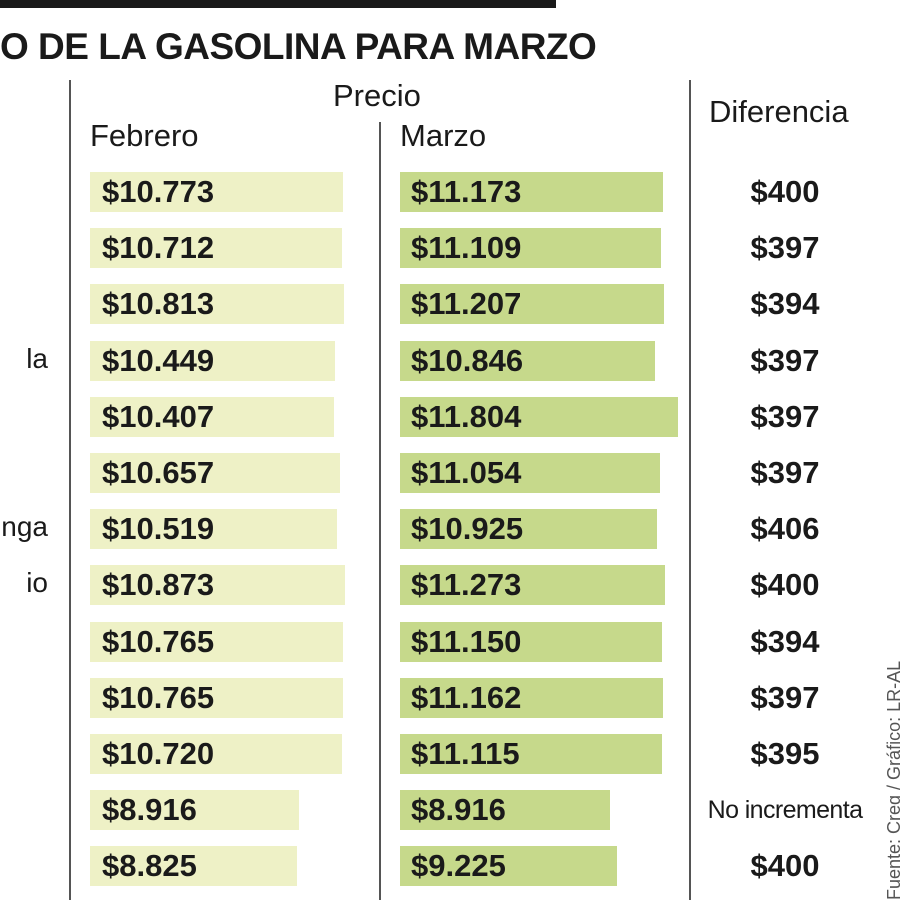 This screenshot has height=900, width=900. What do you see at coordinates (158, 472) in the screenshot?
I see `value-febrero: $10.657` at bounding box center [158, 472].